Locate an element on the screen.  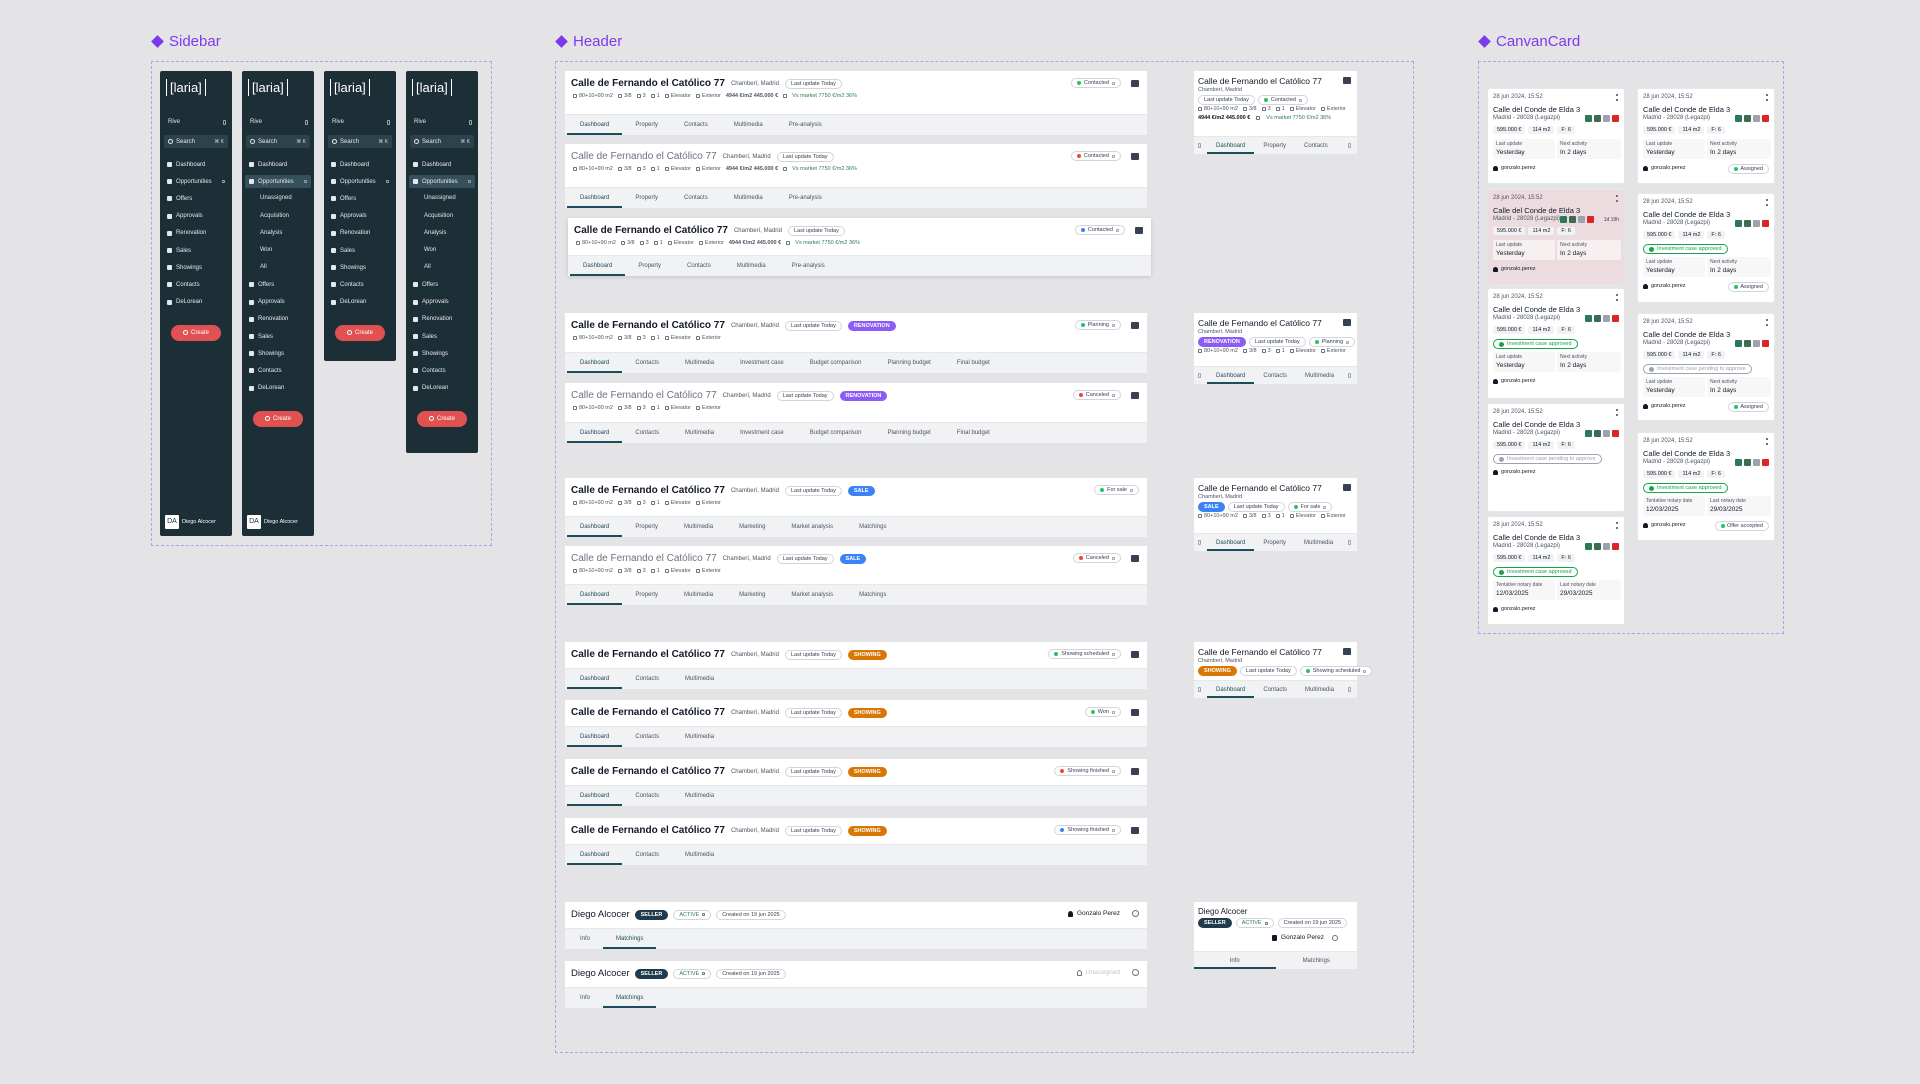
user-profile: DA Diego Alcocer is located at coordinates (279, 522).